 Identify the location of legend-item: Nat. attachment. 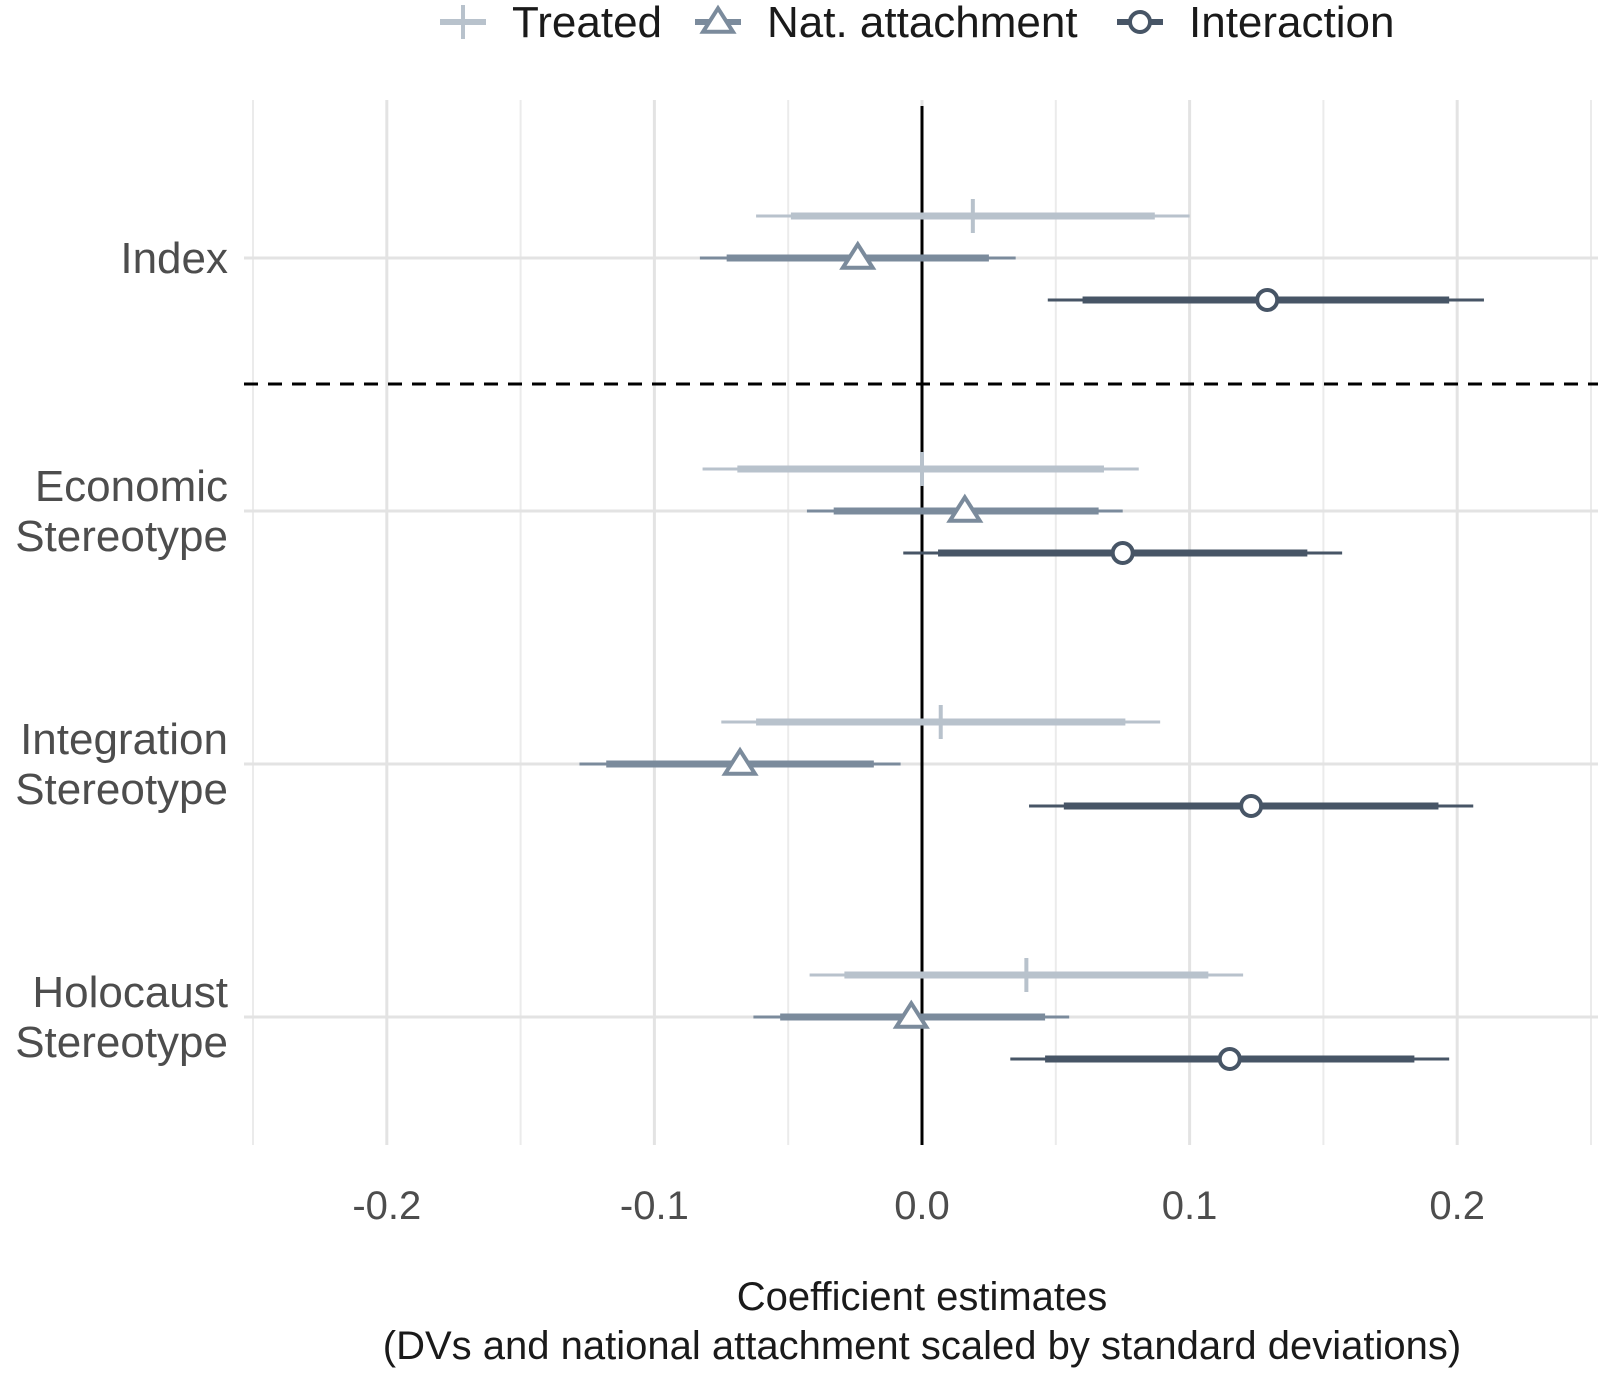
(886, 23).